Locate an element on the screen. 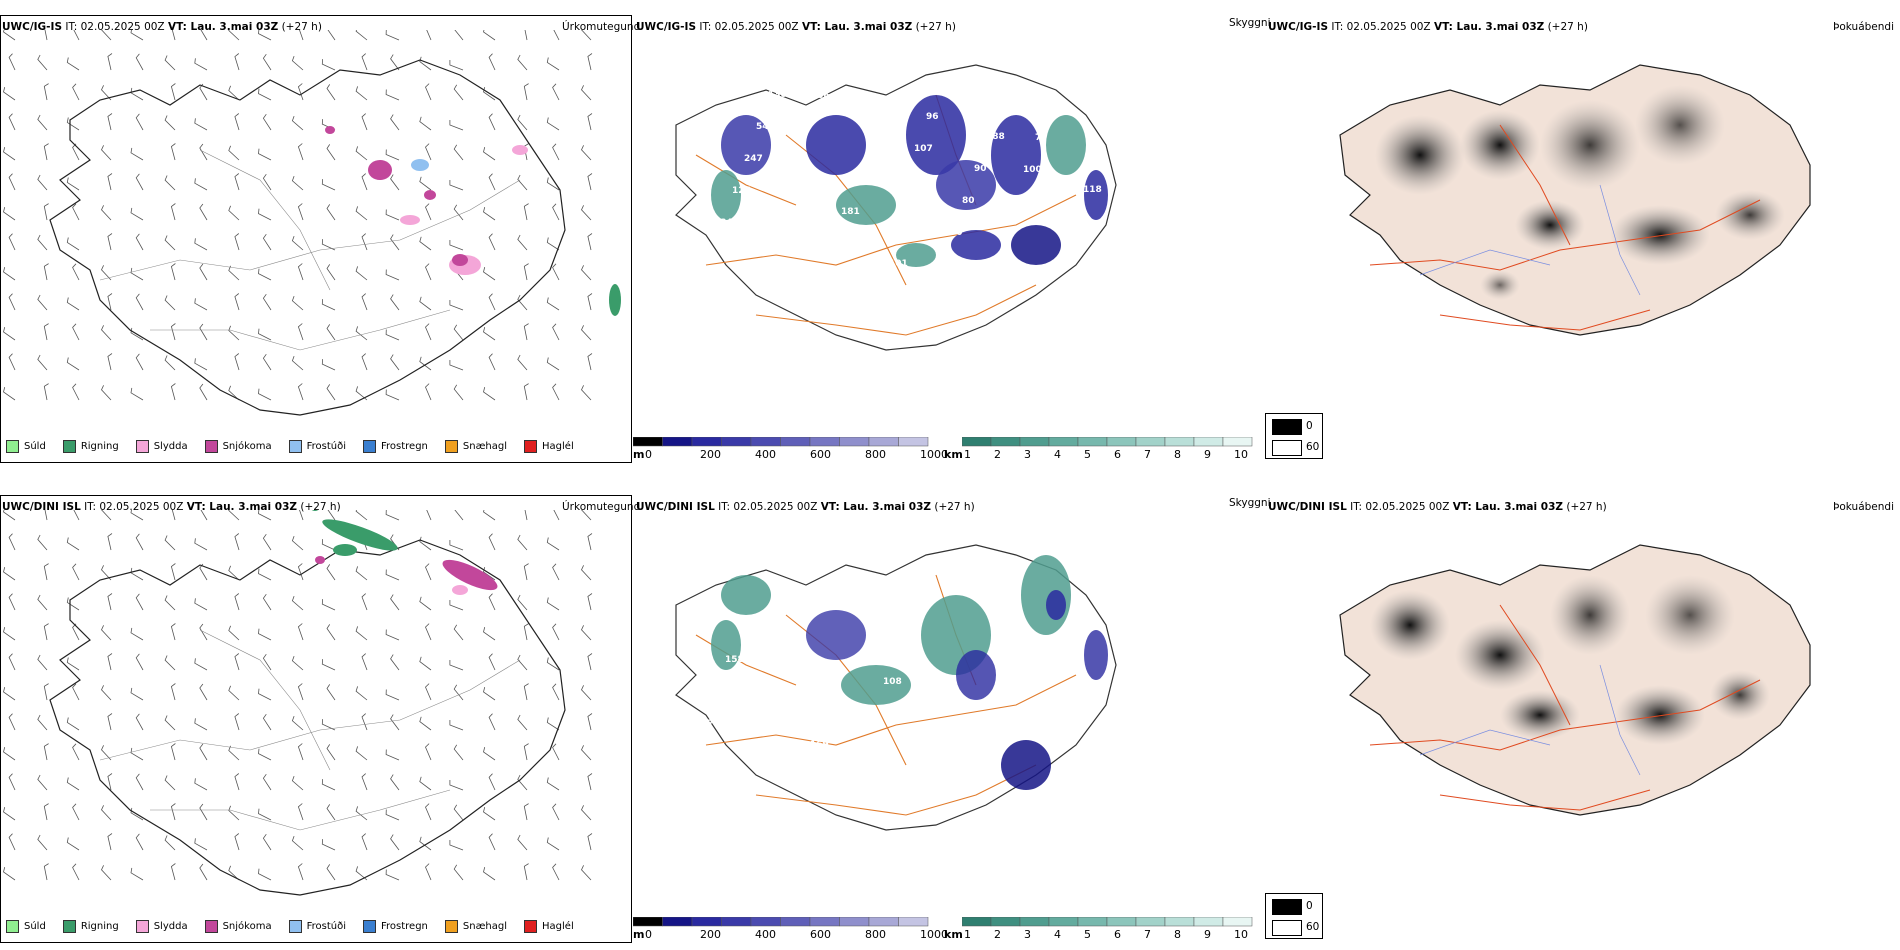  legend-item-snaehagl: Snæhagl is located at coordinates (475, 926).